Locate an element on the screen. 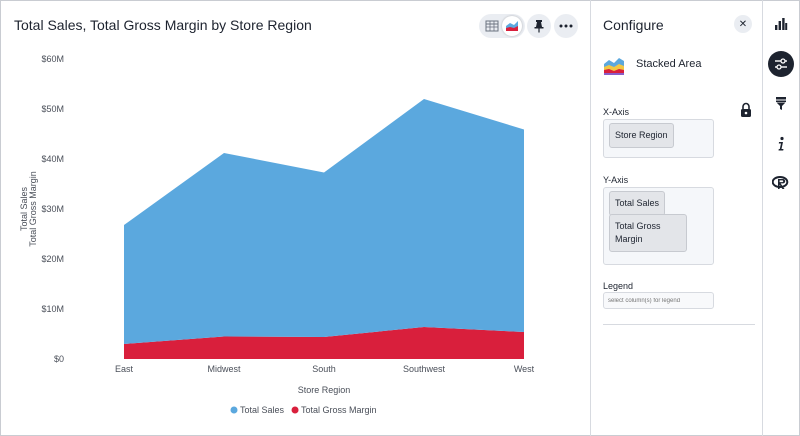 This screenshot has height=436, width=800. rail-r-button is located at coordinates (781, 183).